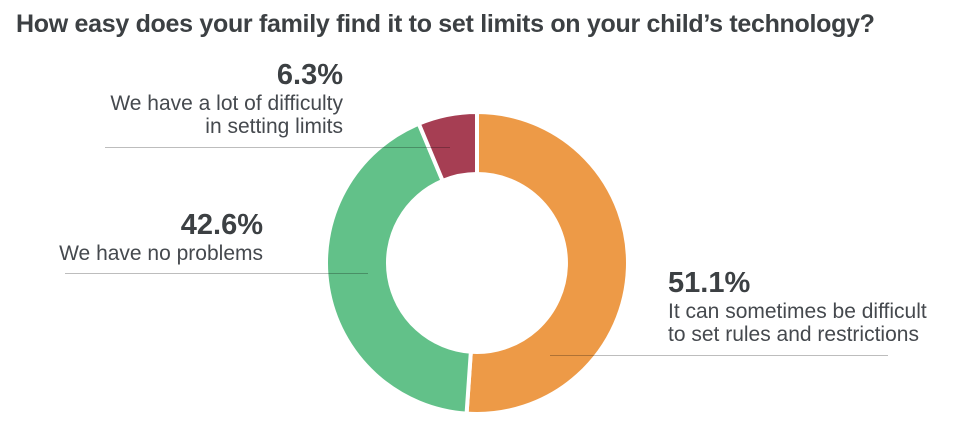 Image resolution: width=980 pixels, height=432 pixels. Describe the element at coordinates (309, 75) in the screenshot. I see `segment-value-difficulty: 6.3%` at that location.